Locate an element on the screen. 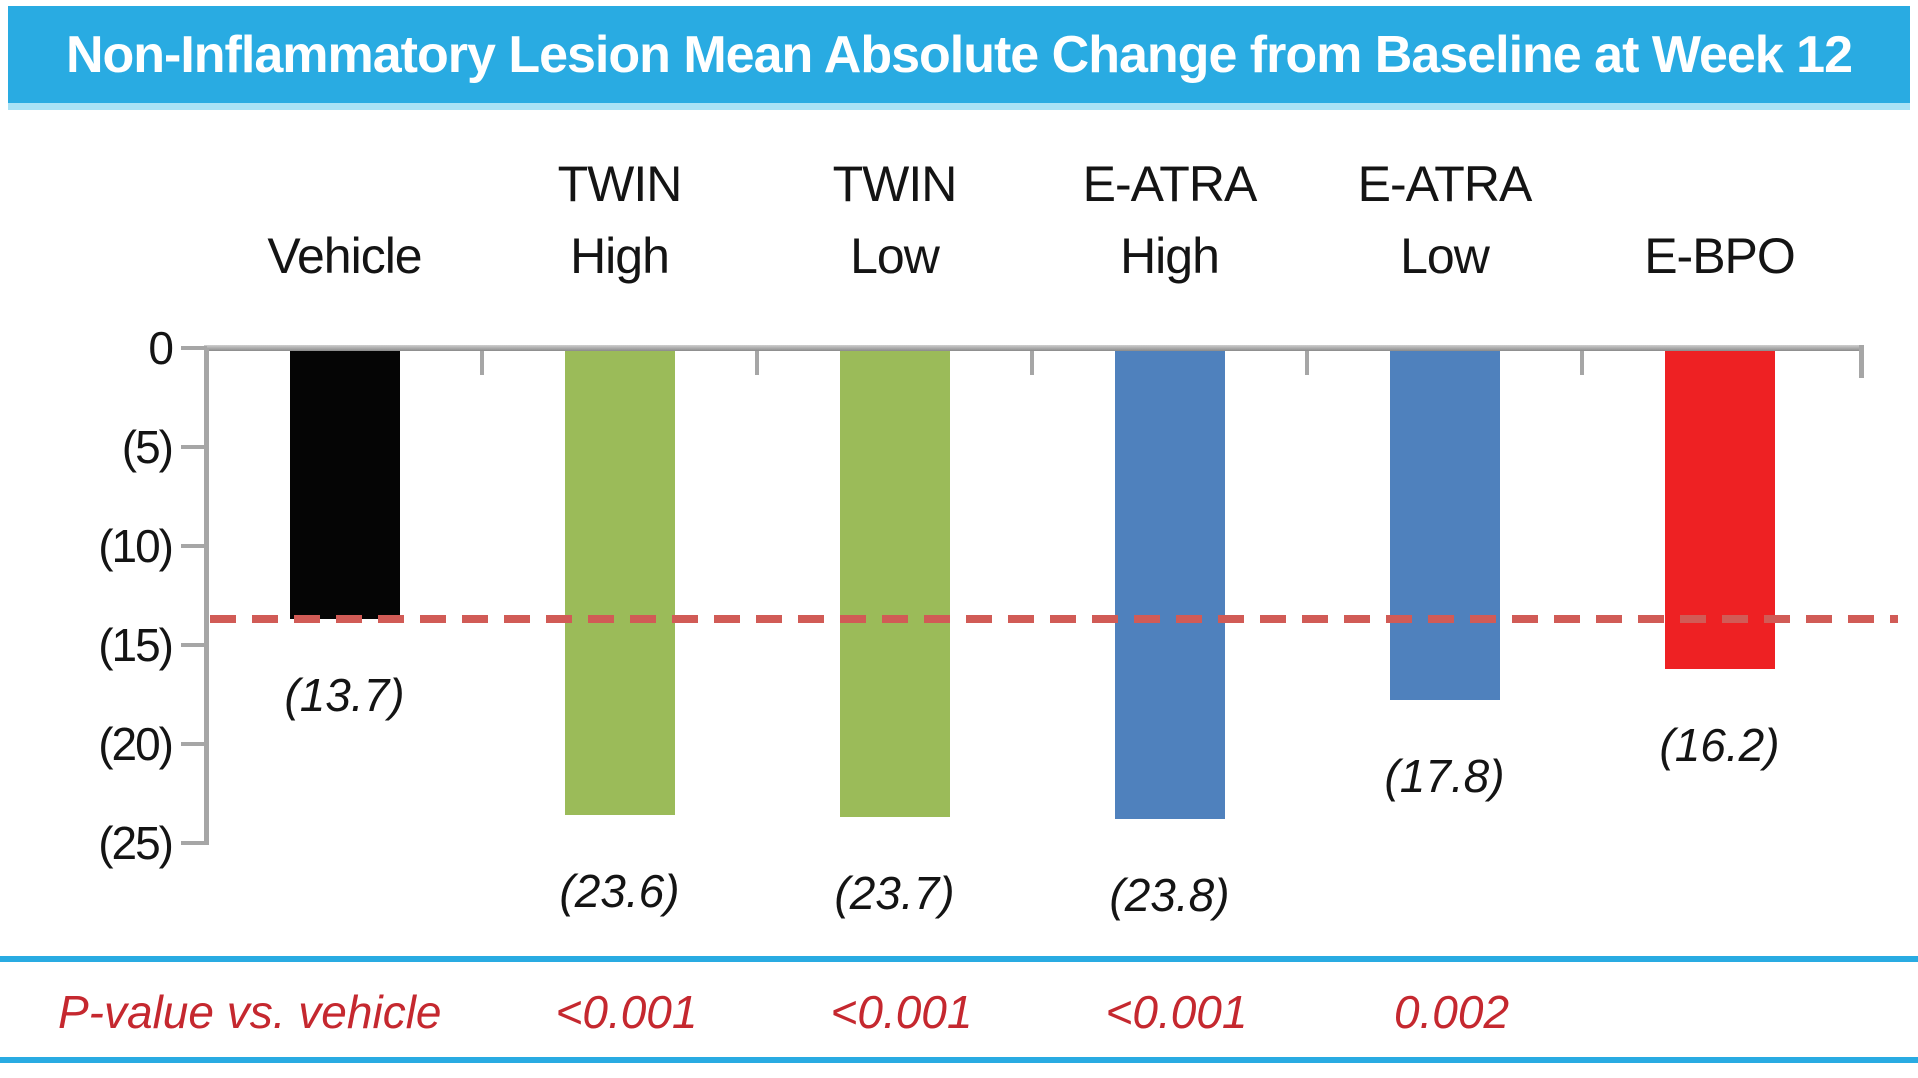 This screenshot has height=1078, width=1918. x-axis-end-tick is located at coordinates (1861, 361).